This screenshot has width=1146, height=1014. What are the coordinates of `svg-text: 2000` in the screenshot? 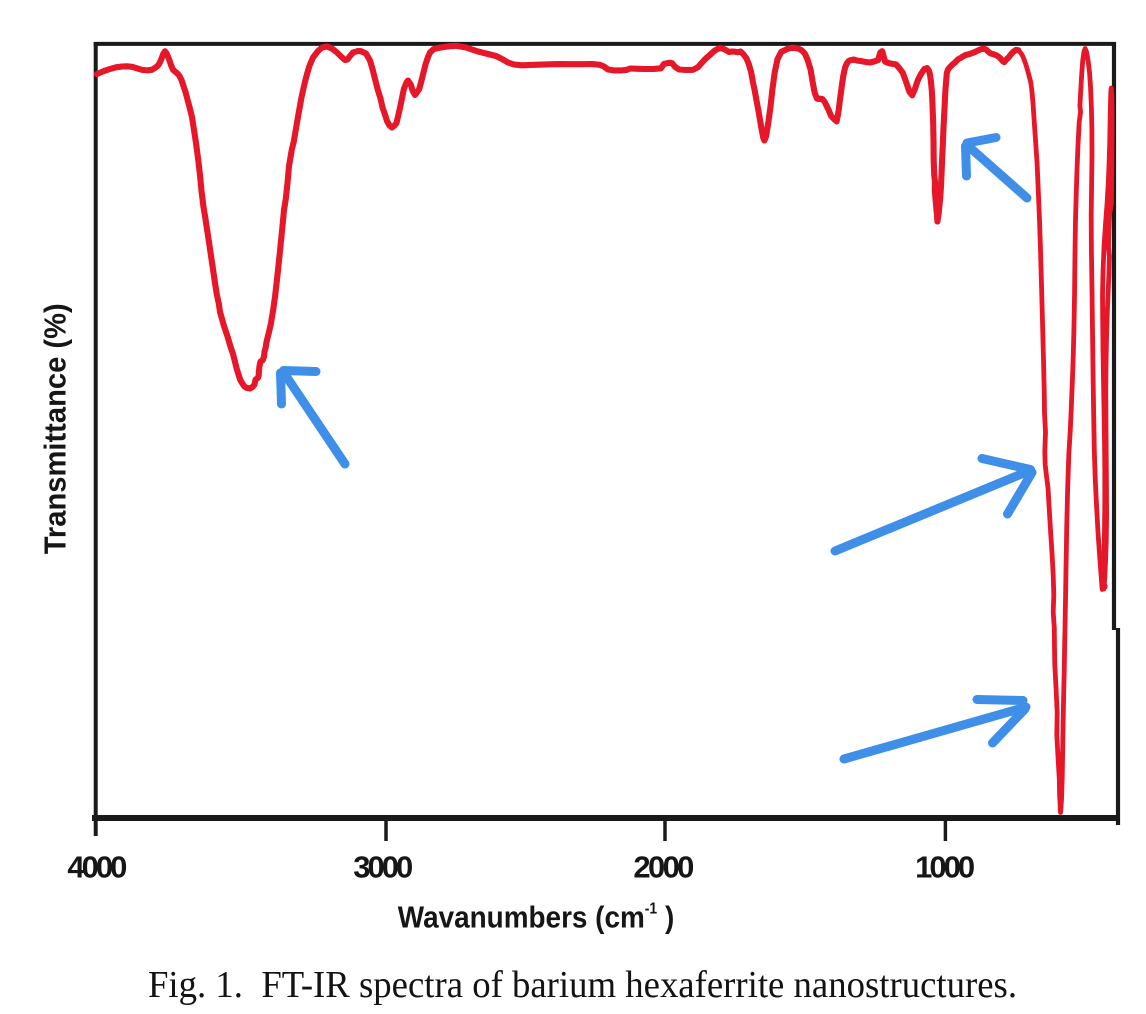 It's located at (663, 867).